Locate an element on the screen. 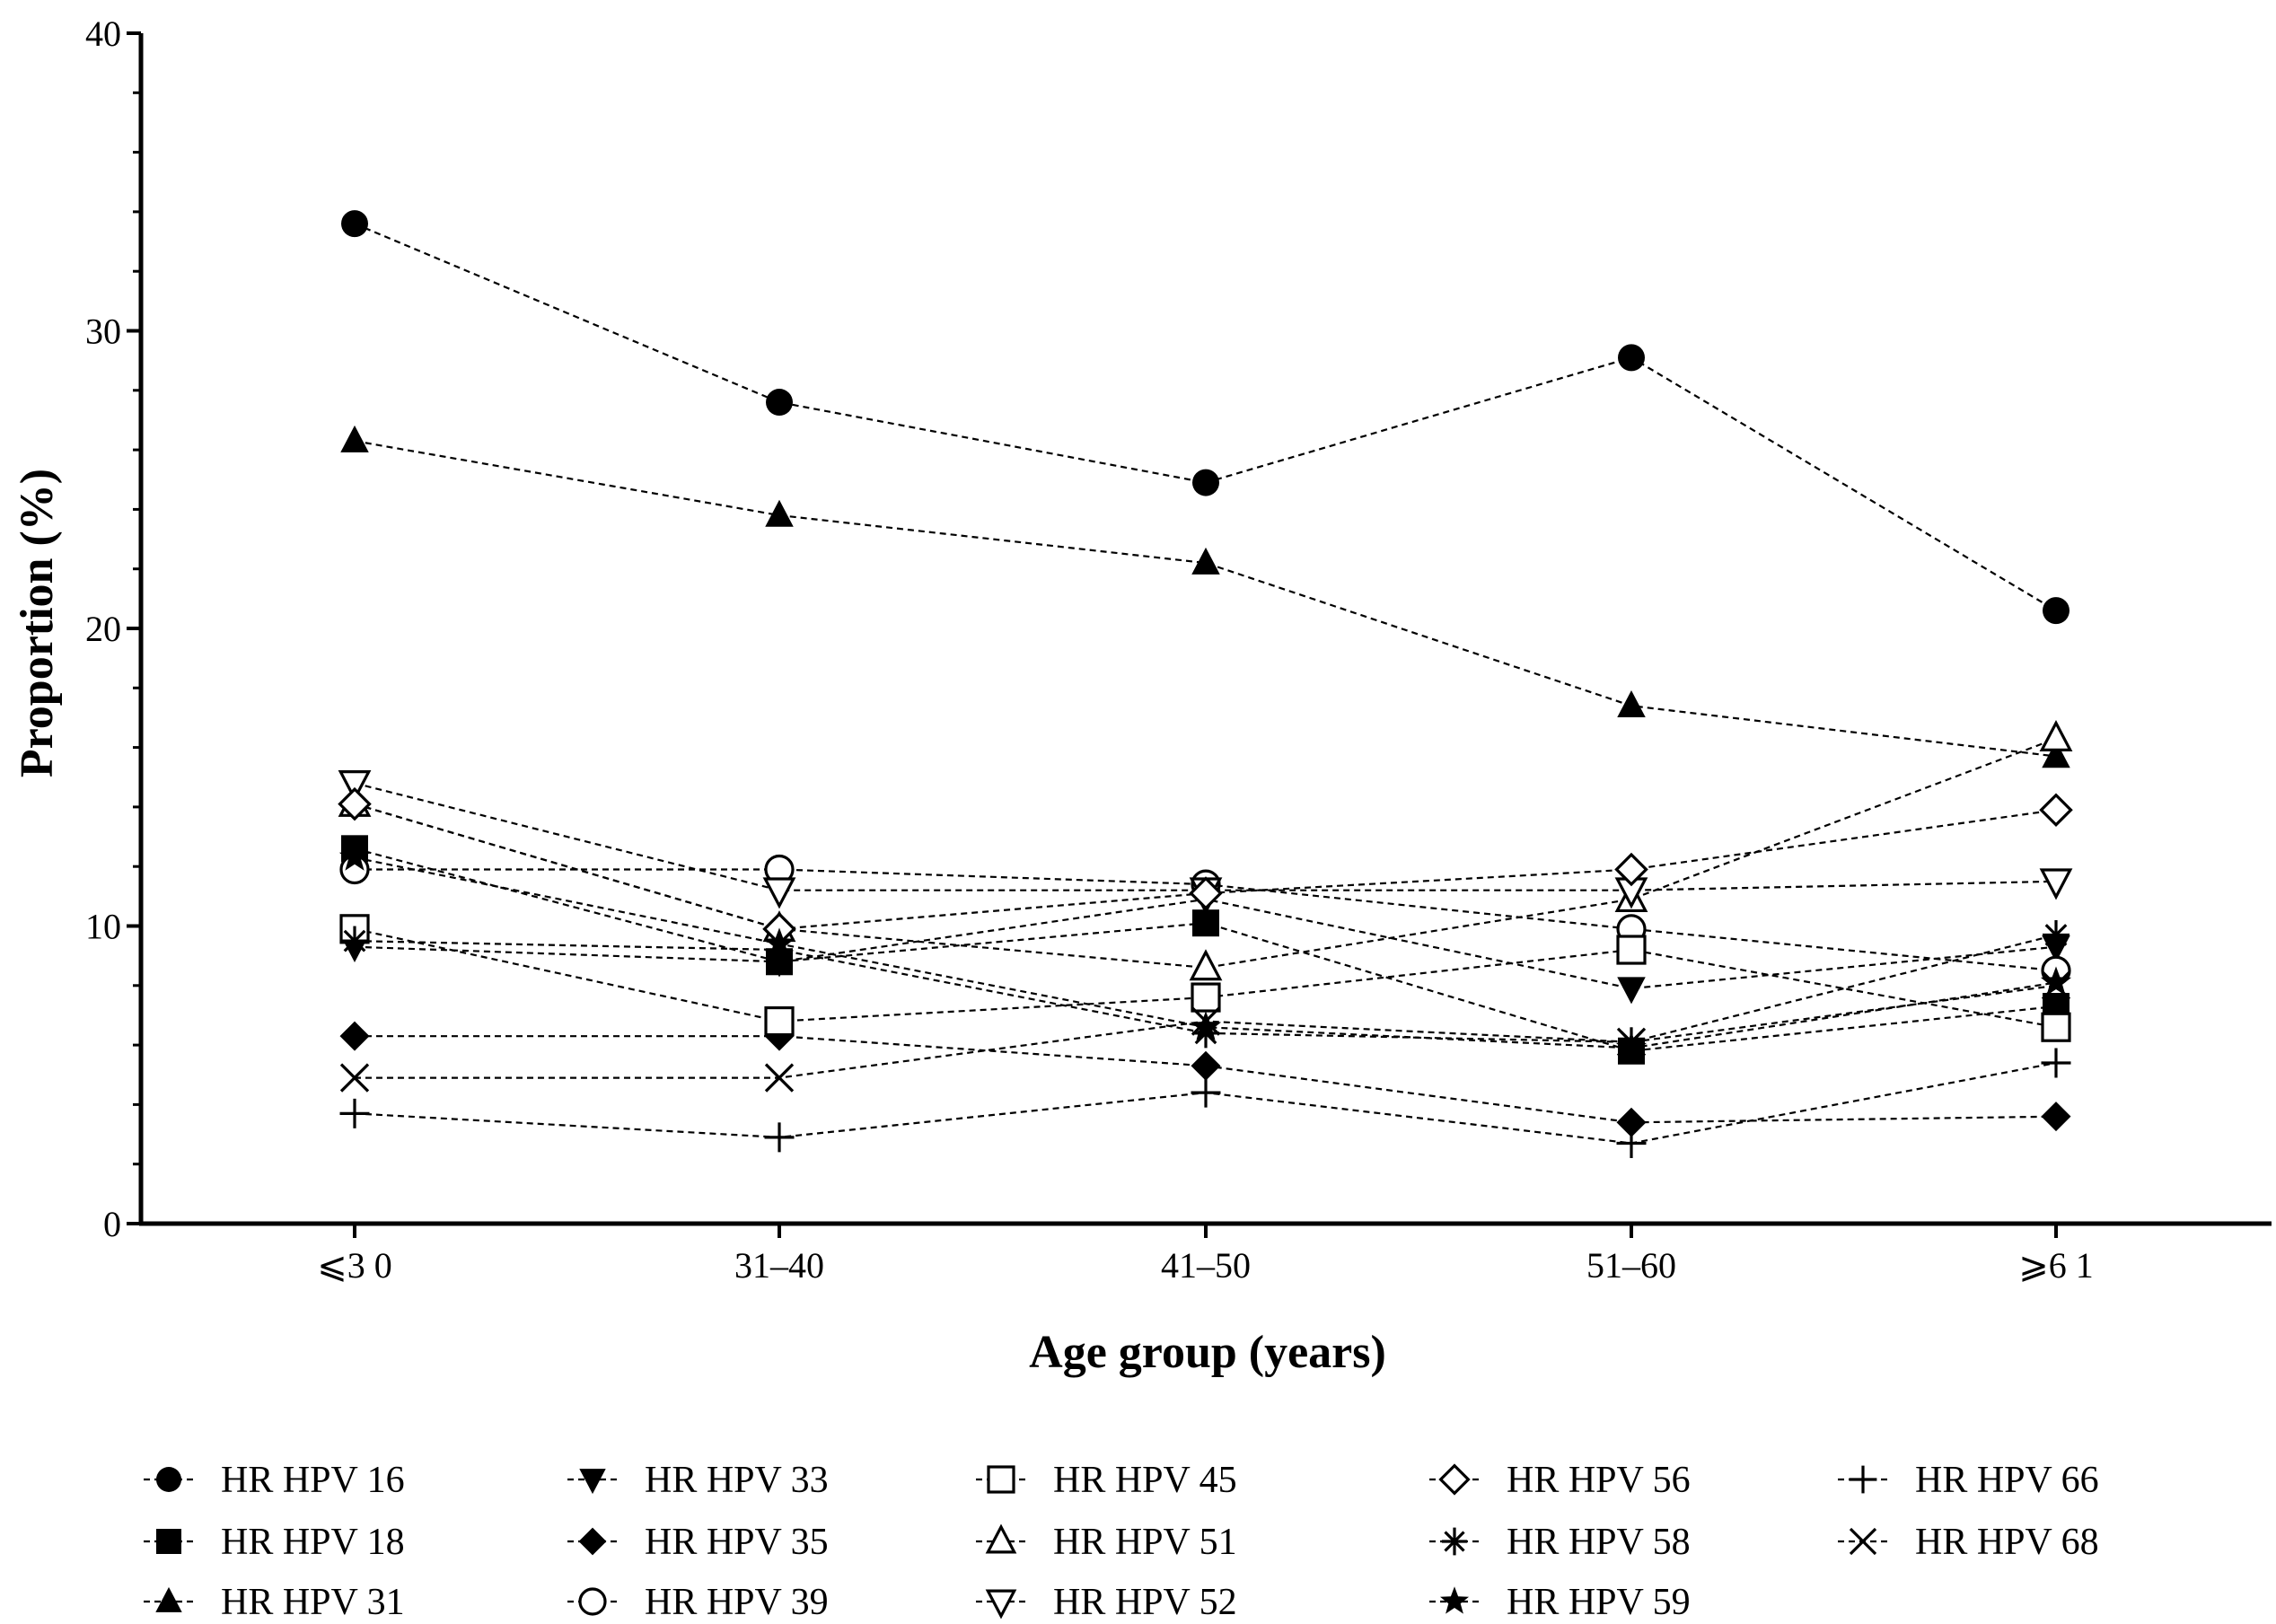  legend-item: HR HPV 39 is located at coordinates (698, 1602).